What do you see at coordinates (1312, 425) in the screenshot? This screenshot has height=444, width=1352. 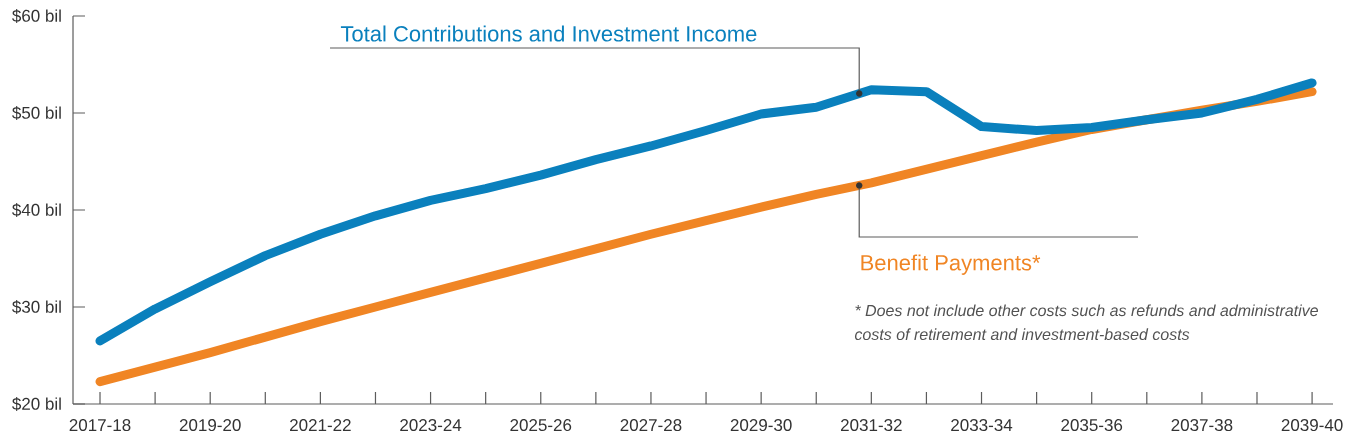 I see `x-tick-label: 2039-40` at bounding box center [1312, 425].